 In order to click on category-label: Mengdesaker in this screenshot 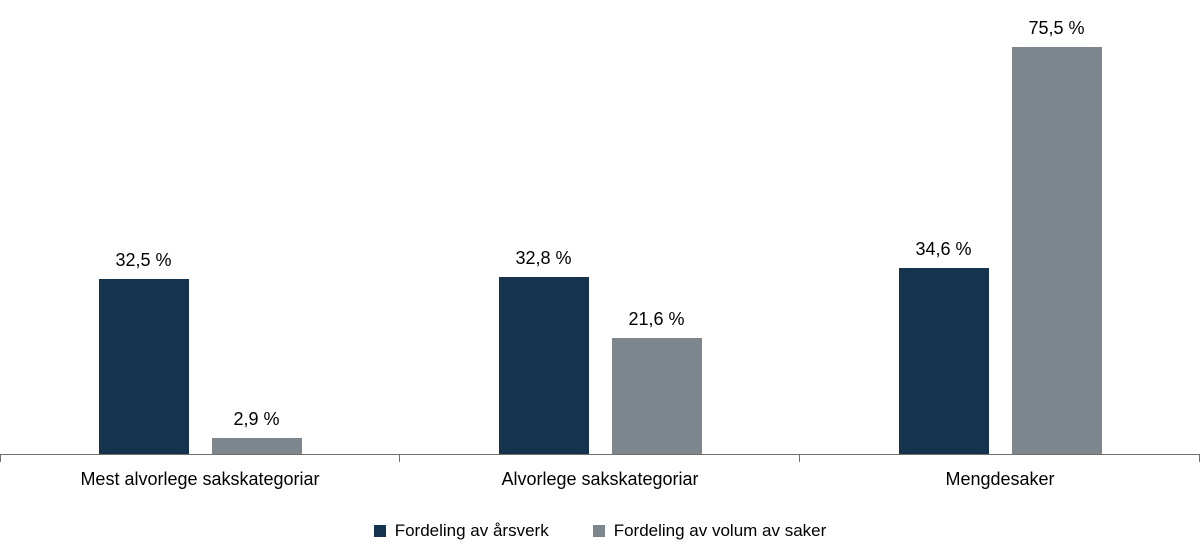, I will do `click(1000, 479)`.